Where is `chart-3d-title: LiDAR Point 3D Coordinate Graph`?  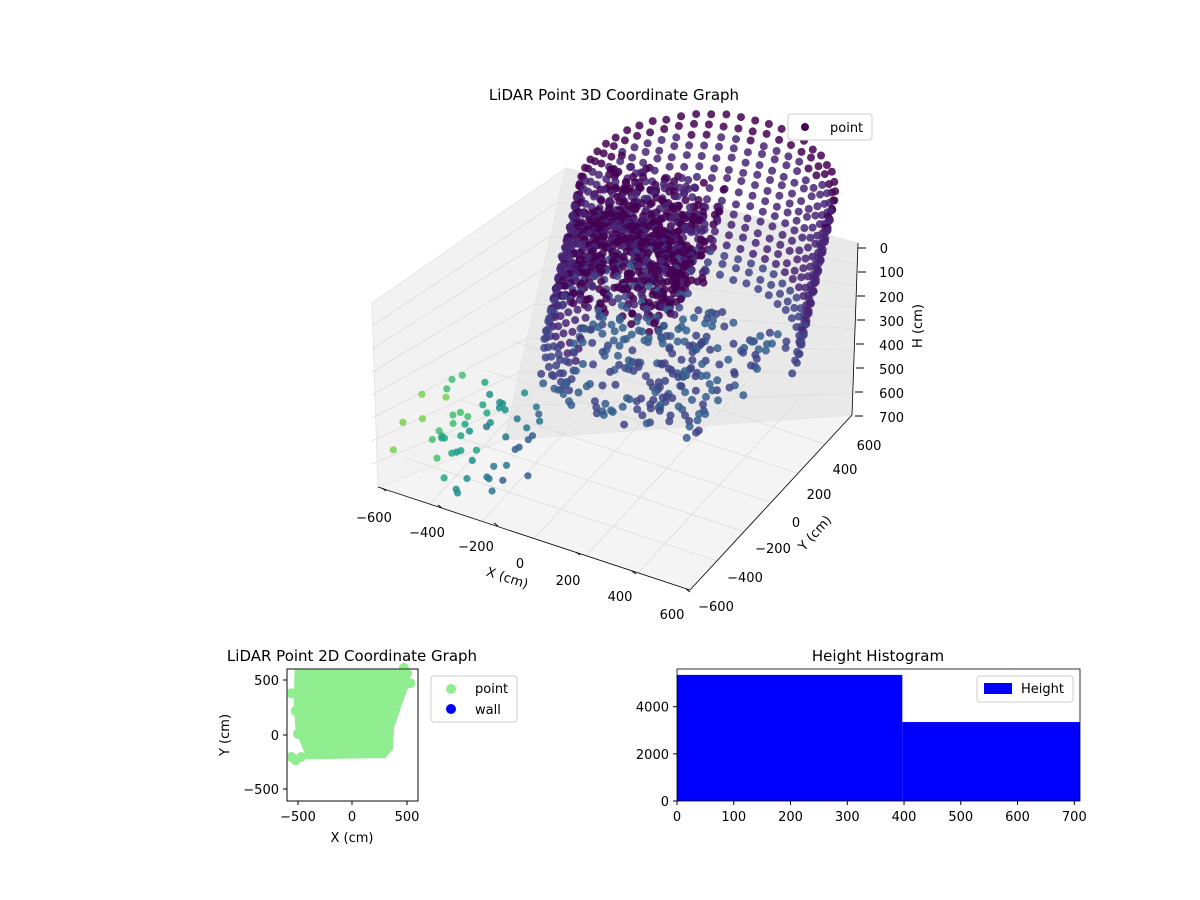
chart-3d-title: LiDAR Point 3D Coordinate Graph is located at coordinates (614, 95).